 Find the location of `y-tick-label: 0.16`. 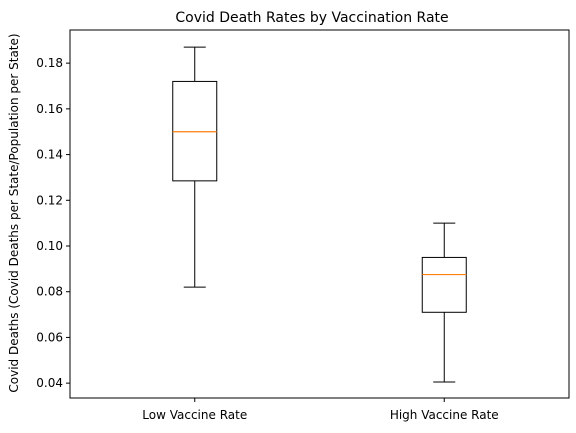

y-tick-label: 0.16 is located at coordinates (49, 109).